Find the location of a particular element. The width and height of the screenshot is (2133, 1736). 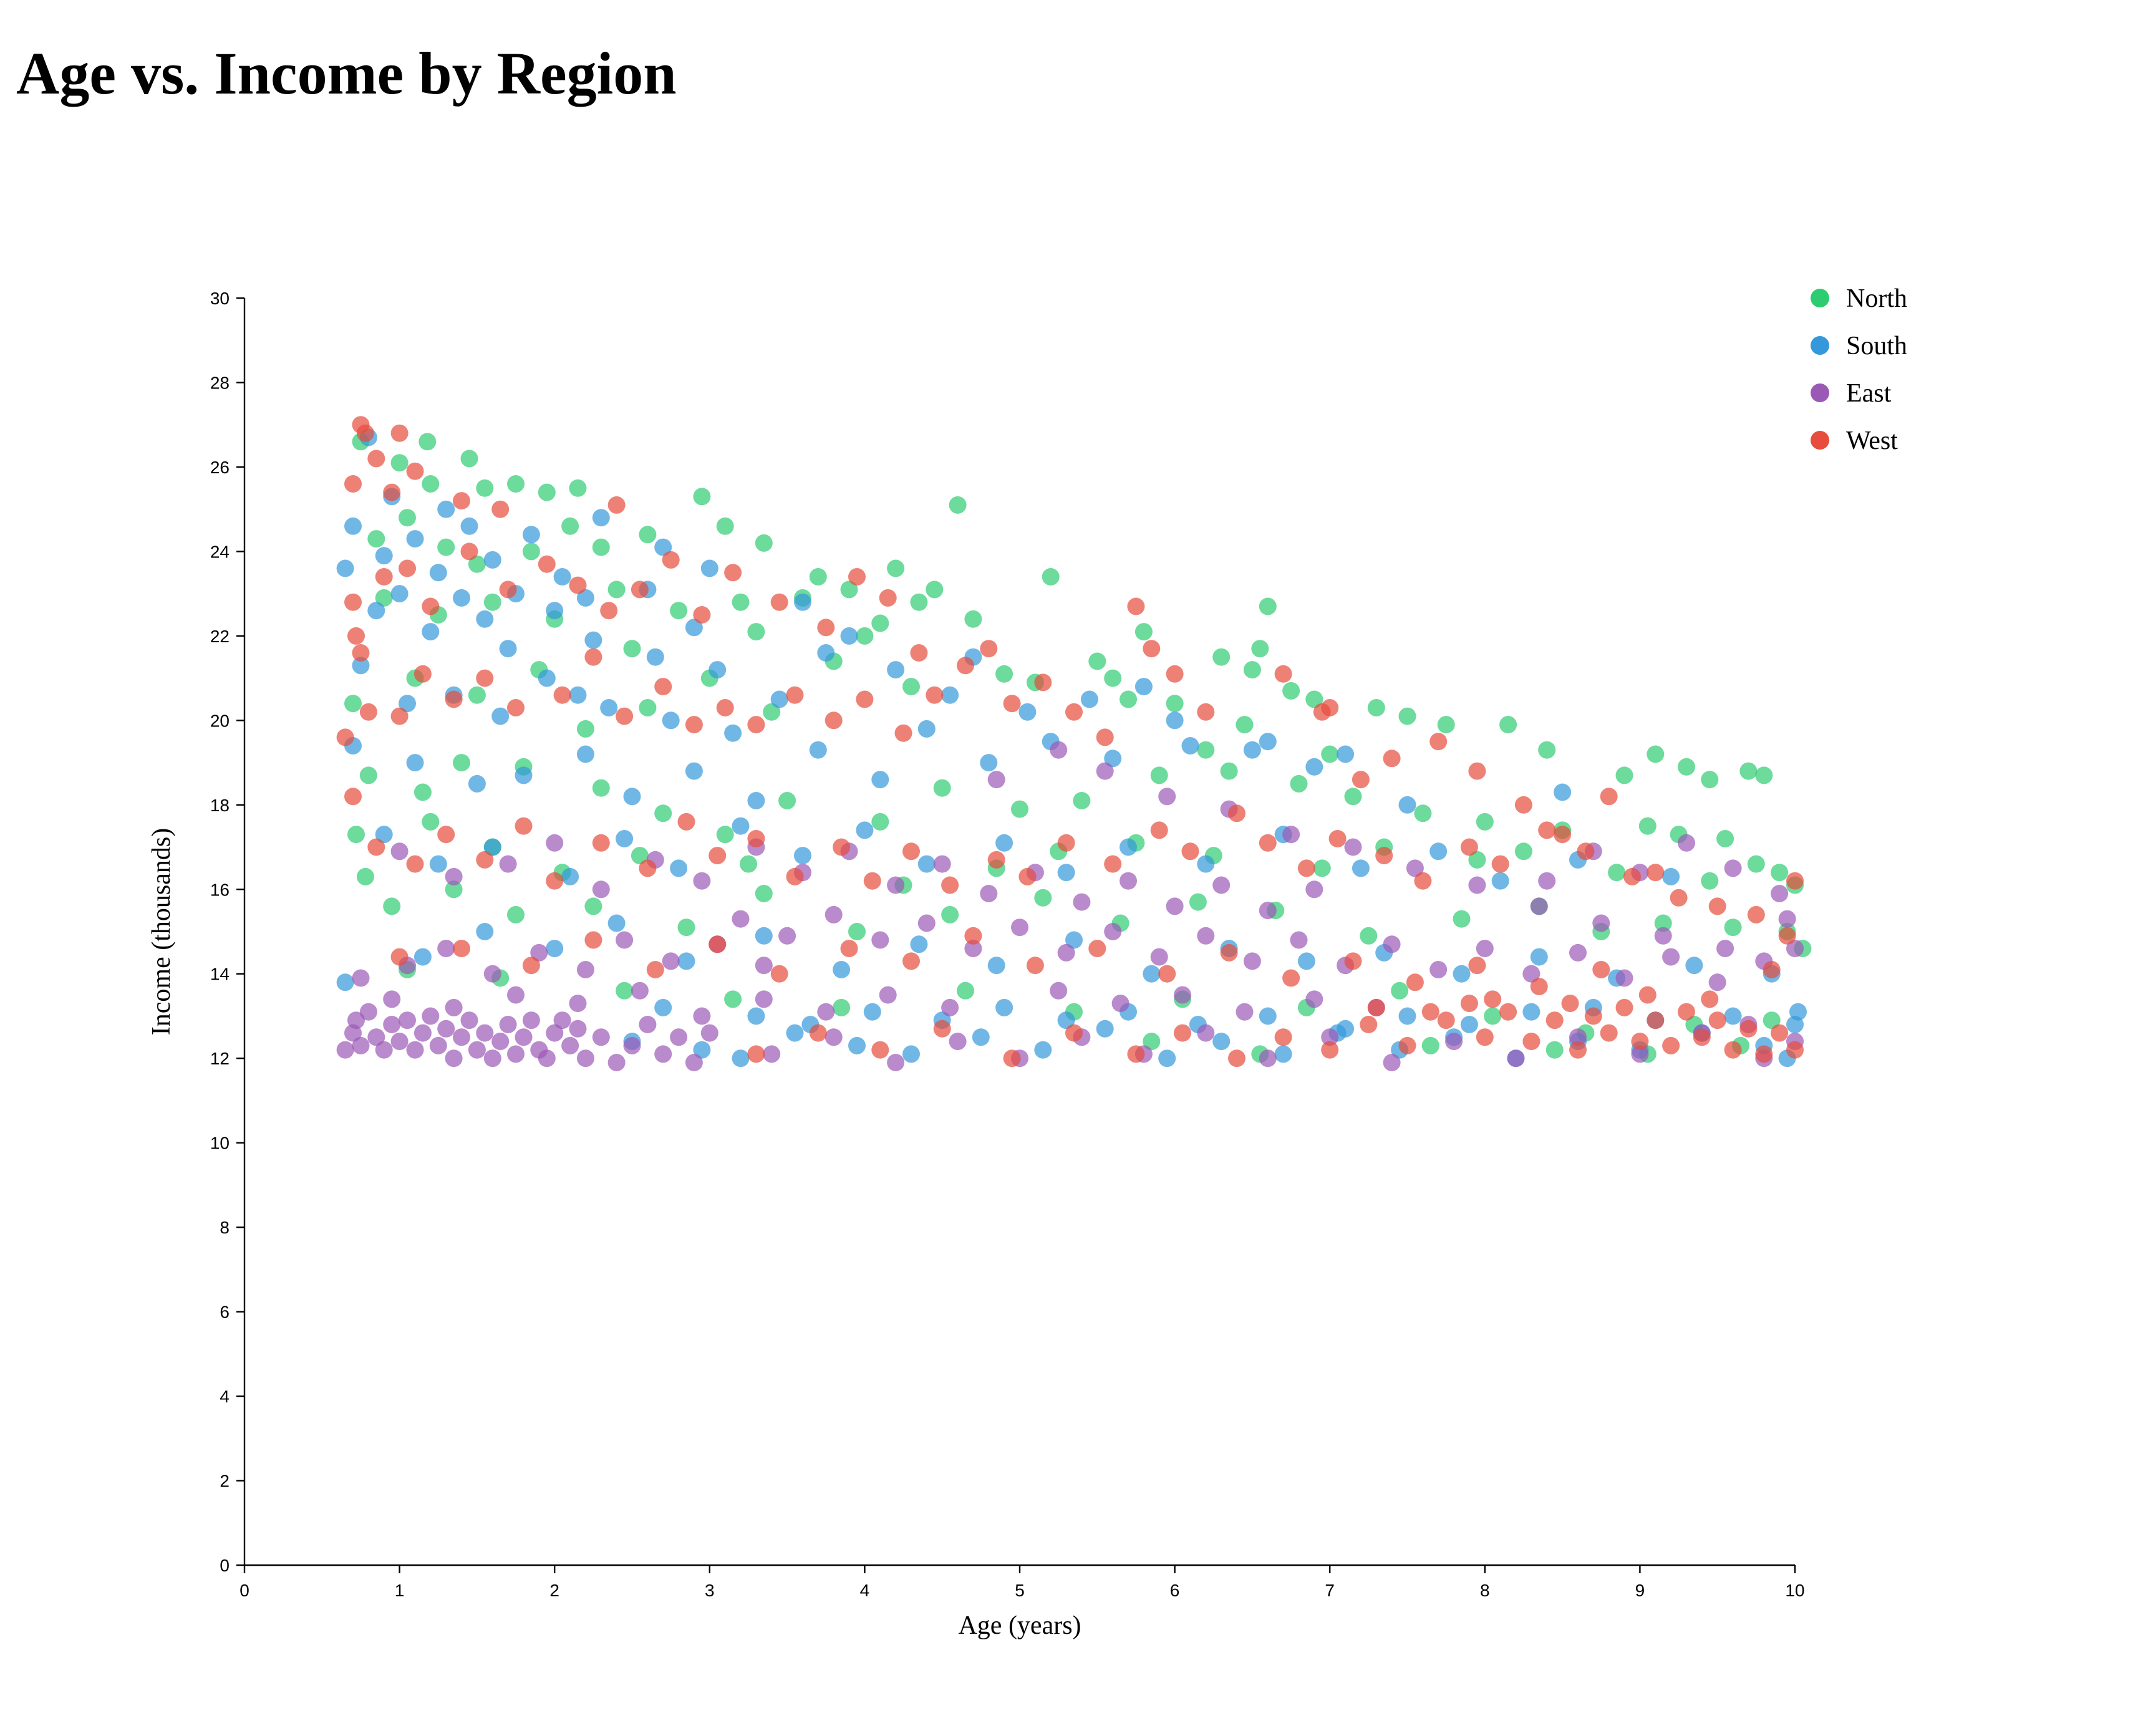

y-tick-label: 6 is located at coordinates (225, 1313).